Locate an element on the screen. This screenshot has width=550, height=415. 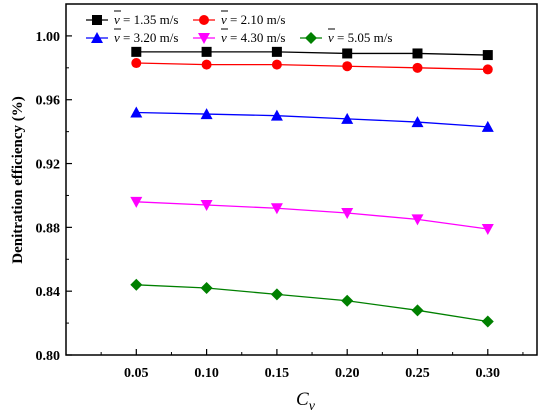
legend-label: v = 1.35 m/s is located at coordinates (146, 19).